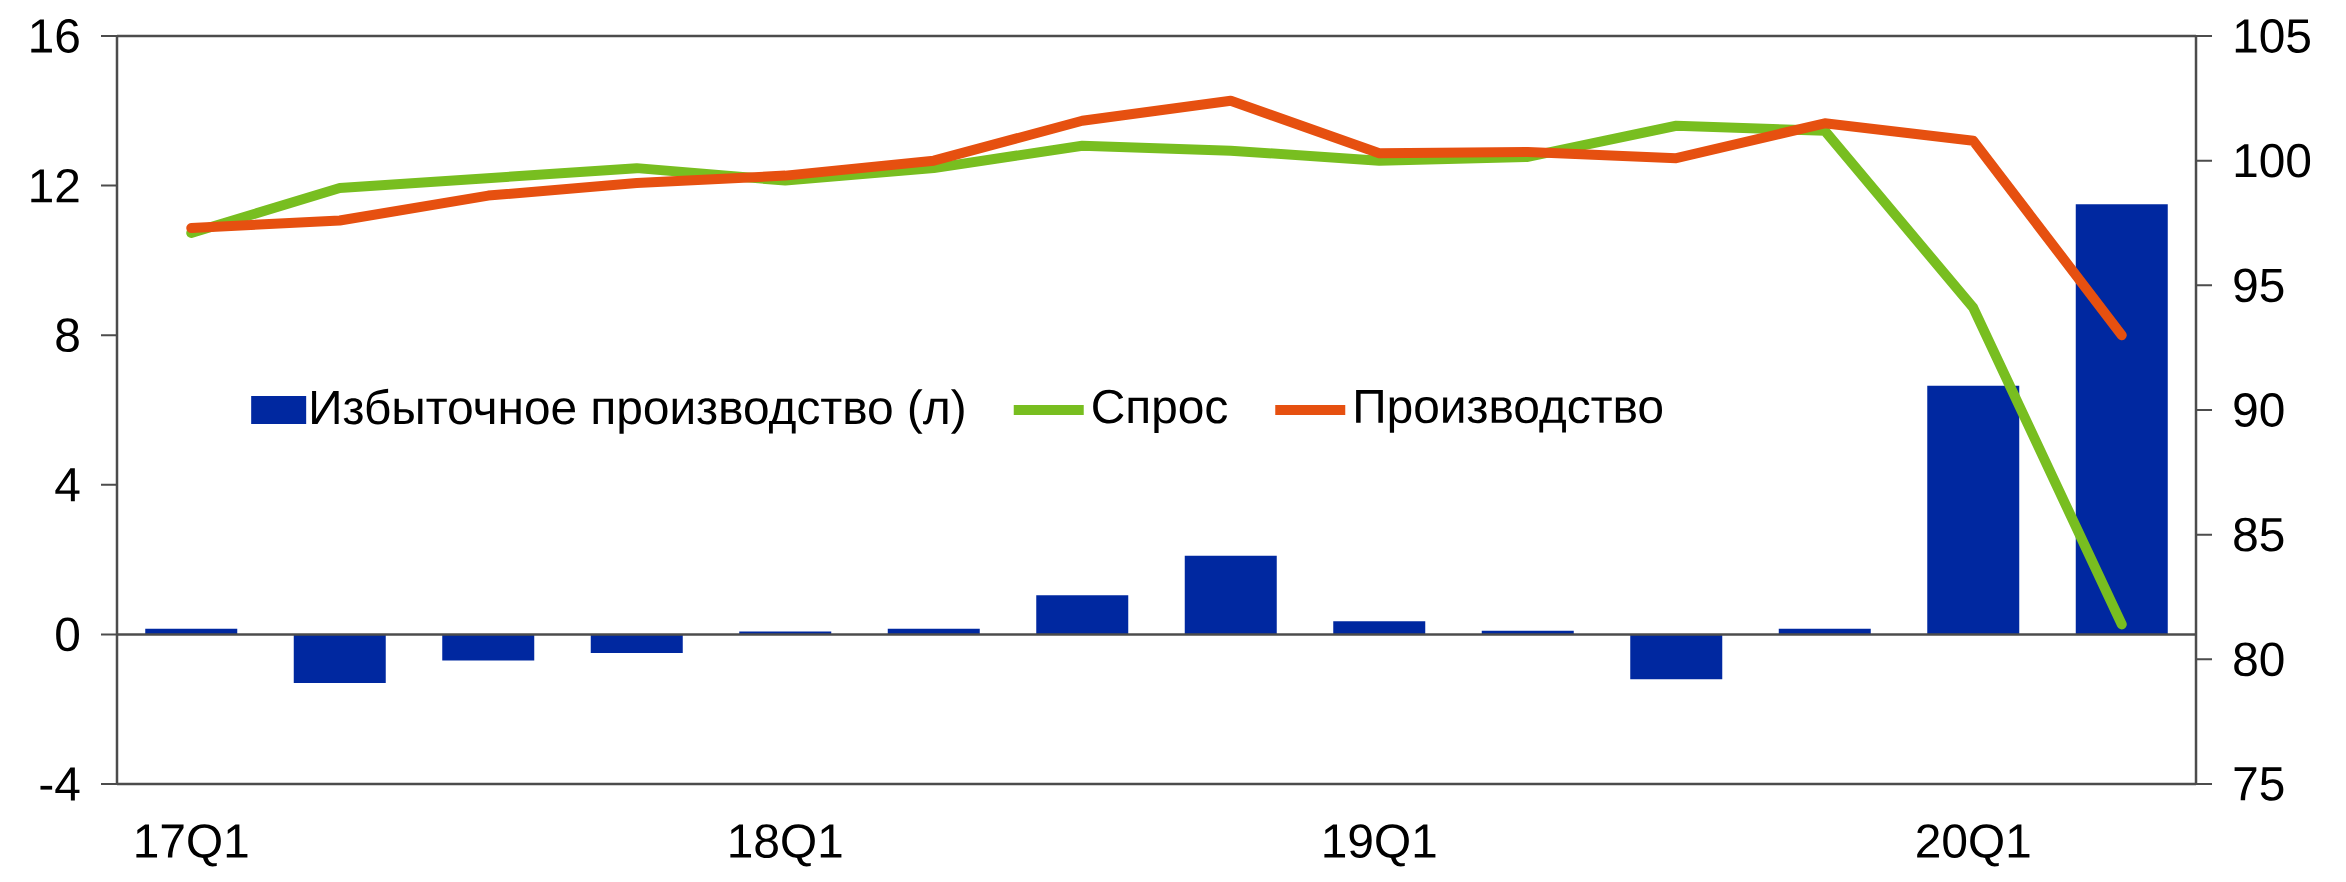 This screenshot has height=882, width=2346. Describe the element at coordinates (55, 35) in the screenshot. I see `y-tick-label: 16` at that location.